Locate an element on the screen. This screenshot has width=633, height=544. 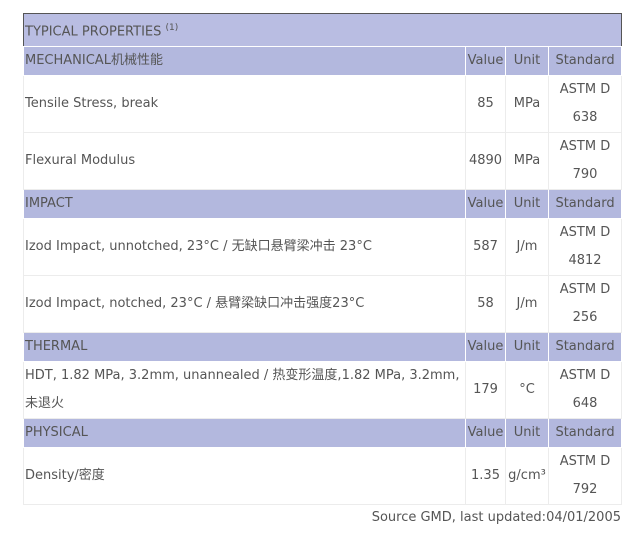
footer: Source GMD, last updated:04/01/2005 is located at coordinates (496, 517).